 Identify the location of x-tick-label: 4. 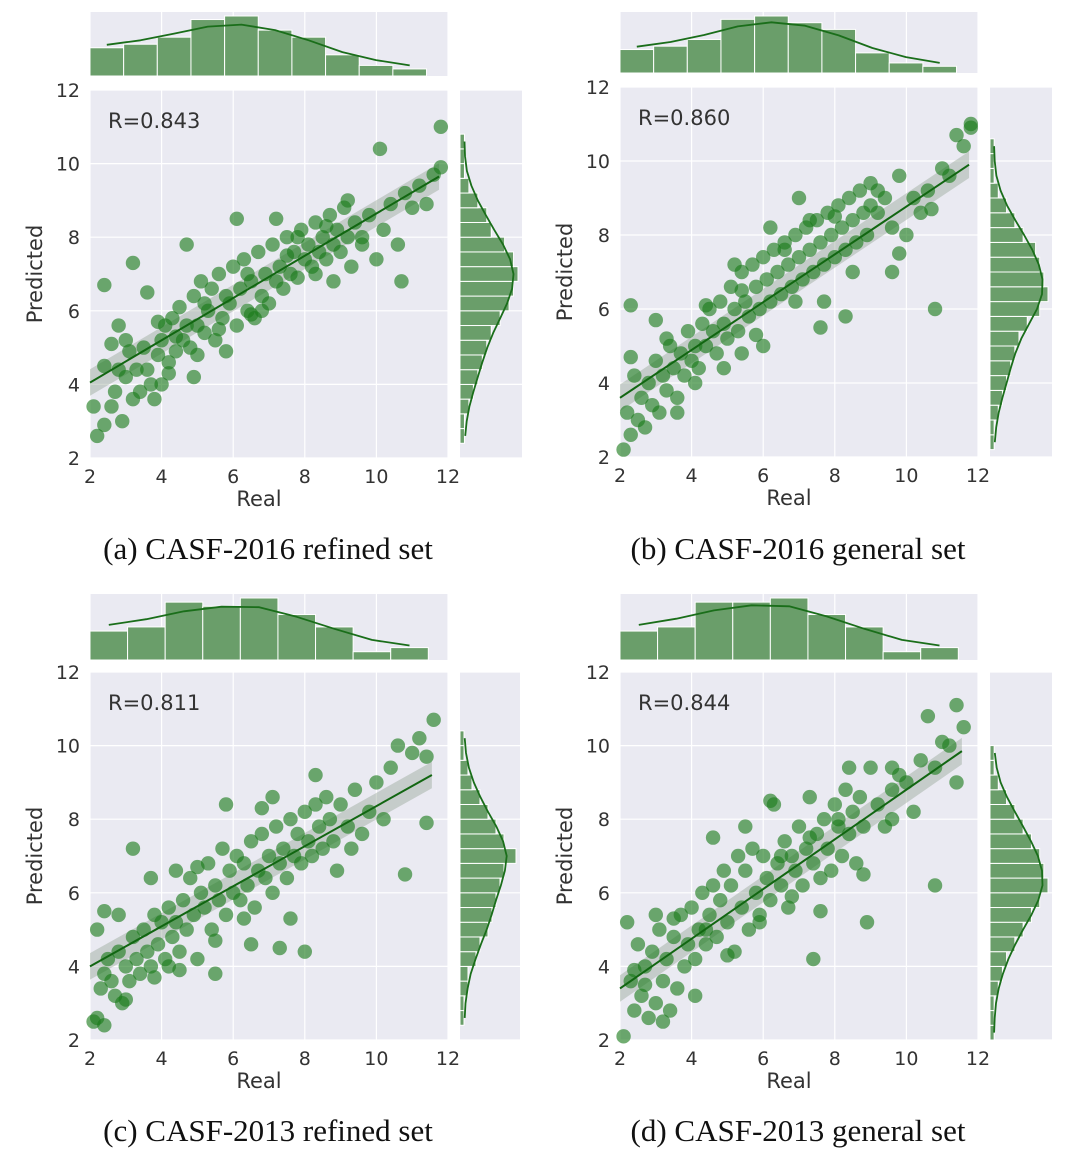
(162, 1059).